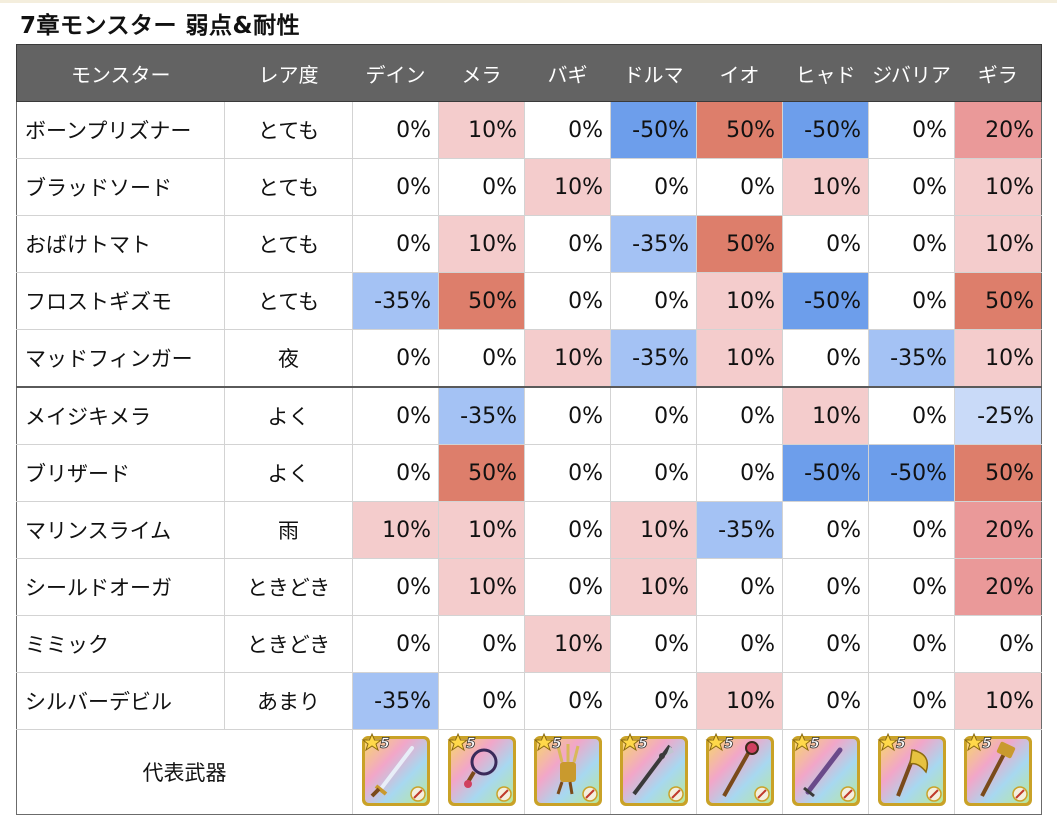  What do you see at coordinates (120, 701) in the screenshot?
I see `monster-name: シルバーデビル` at bounding box center [120, 701].